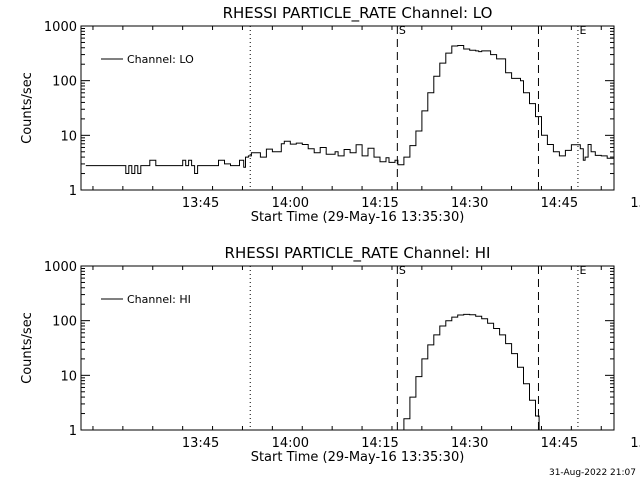 Image resolution: width=640 pixels, height=480 pixels. I want to click on chart-title: RHESSI PARTICLE_RATE Channel: LO, so click(358, 13).